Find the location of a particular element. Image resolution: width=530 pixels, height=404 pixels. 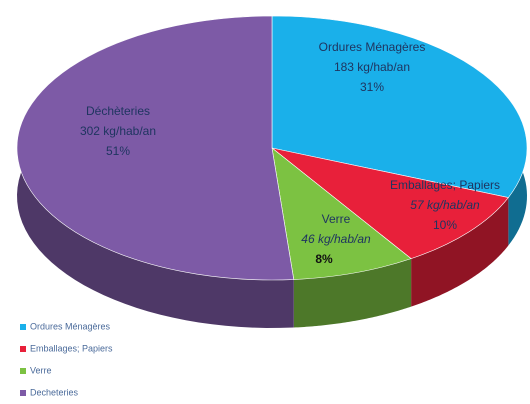

value-label: 302 kg/hab/an is located at coordinates (118, 131).